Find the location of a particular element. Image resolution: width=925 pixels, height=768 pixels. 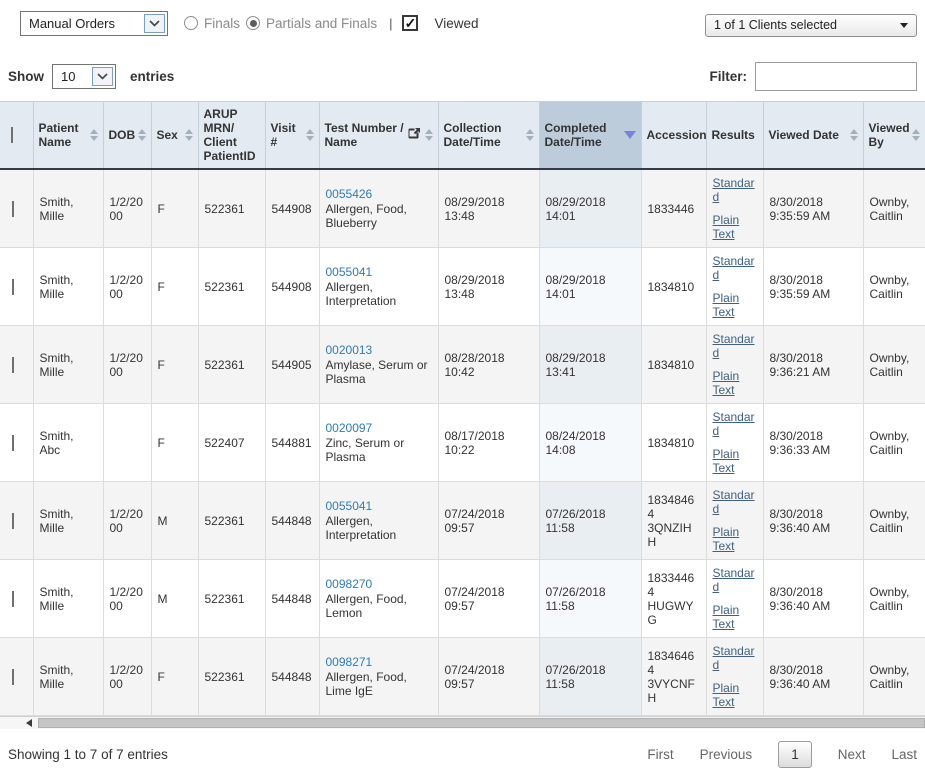

accession-cell: 1833446 is located at coordinates (673, 208).